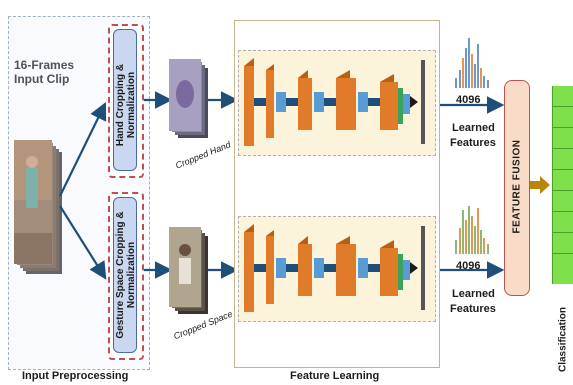  Describe the element at coordinates (82, 241) in the screenshot. I see `arrow-to-gesture-box` at that location.